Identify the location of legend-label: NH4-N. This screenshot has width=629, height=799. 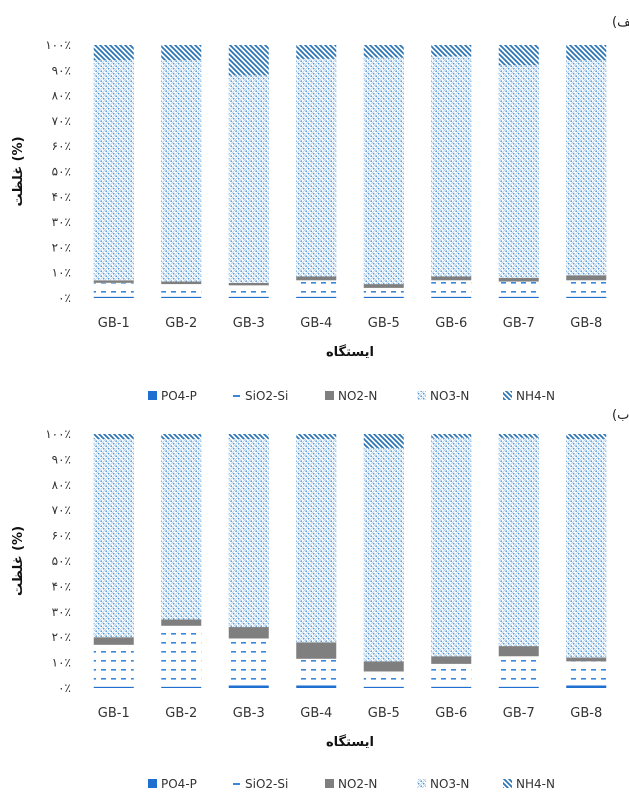
(535, 396).